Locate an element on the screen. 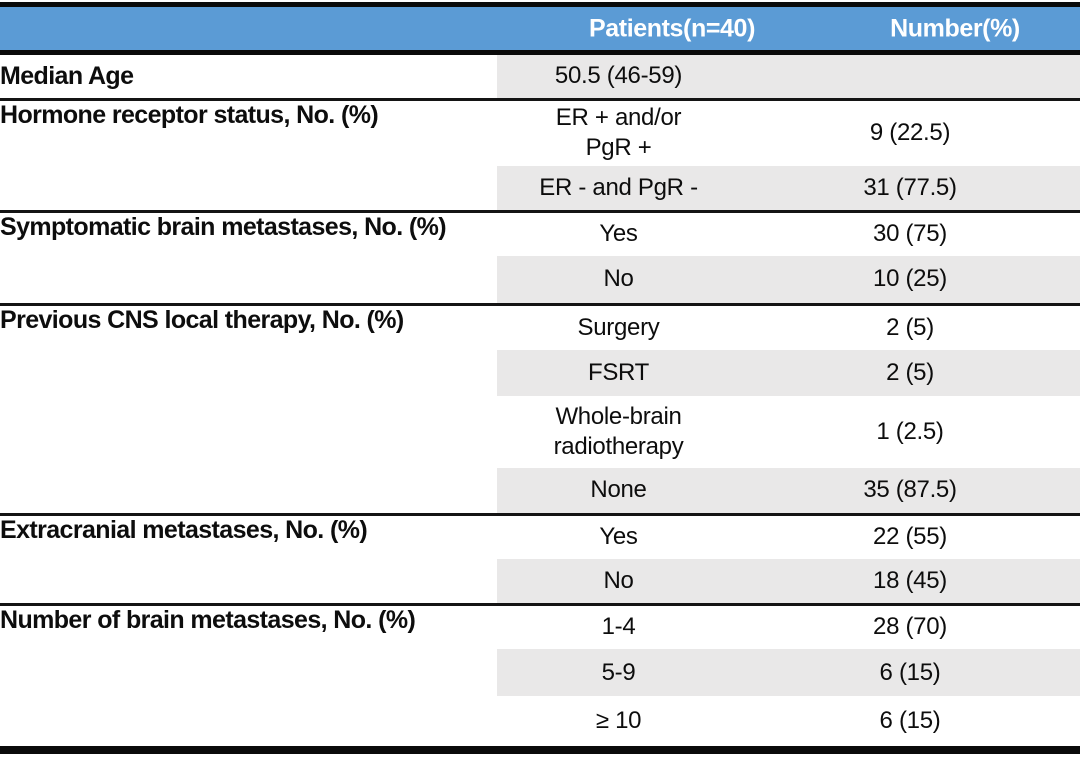 The image size is (1080, 781). cell-patients: None is located at coordinates (618, 491).